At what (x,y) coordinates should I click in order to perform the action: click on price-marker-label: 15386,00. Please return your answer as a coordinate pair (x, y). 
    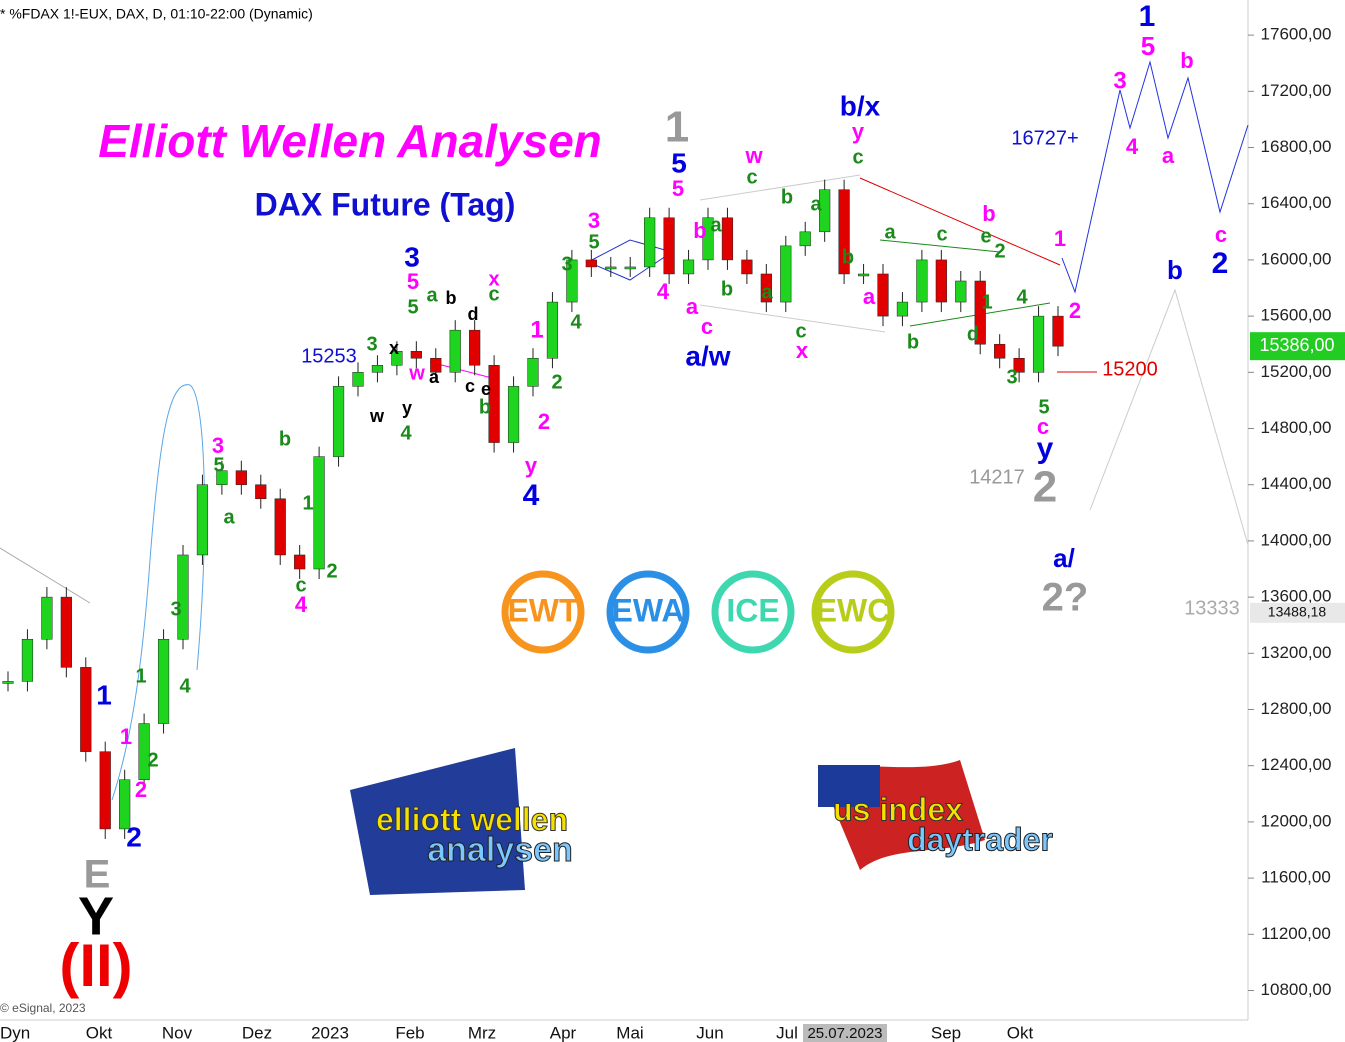
    Looking at the image, I should click on (1296, 345).